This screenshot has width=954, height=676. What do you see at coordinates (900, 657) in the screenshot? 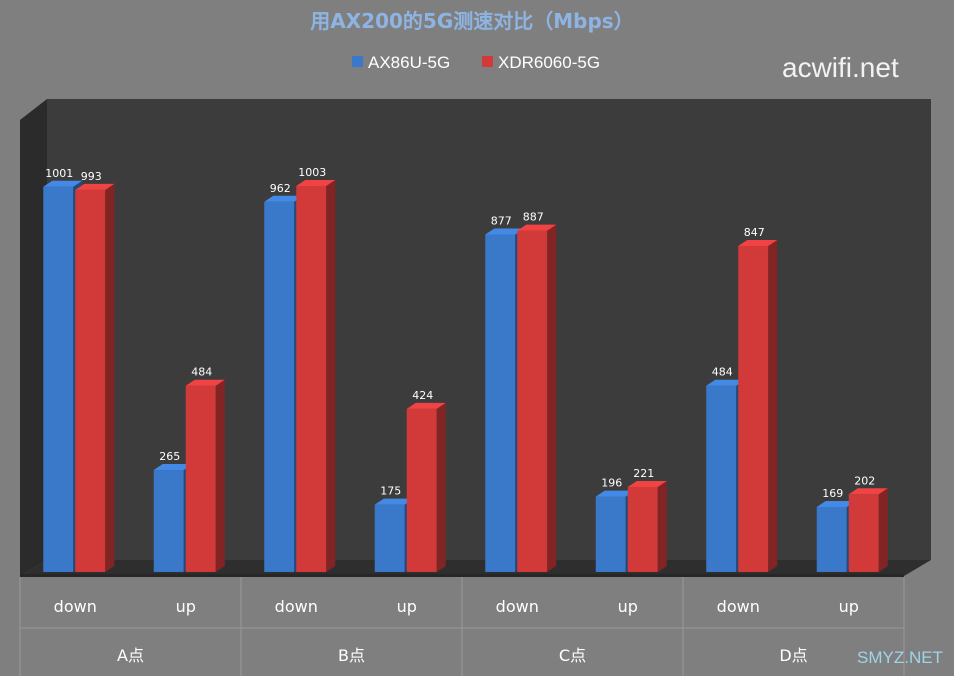
I see `watermark-bottom: SMYZ.NET` at bounding box center [900, 657].